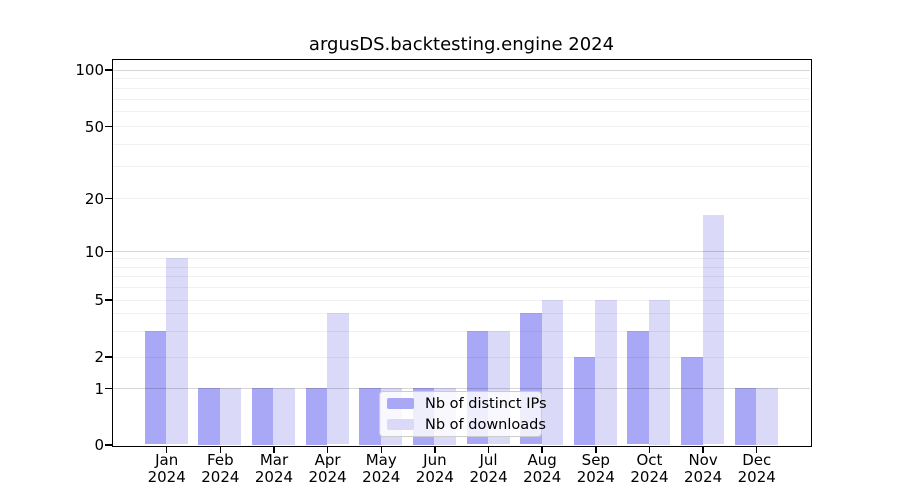  What do you see at coordinates (209, 416) in the screenshot?
I see `bar-nb-of-distinct-ips-feb` at bounding box center [209, 416].